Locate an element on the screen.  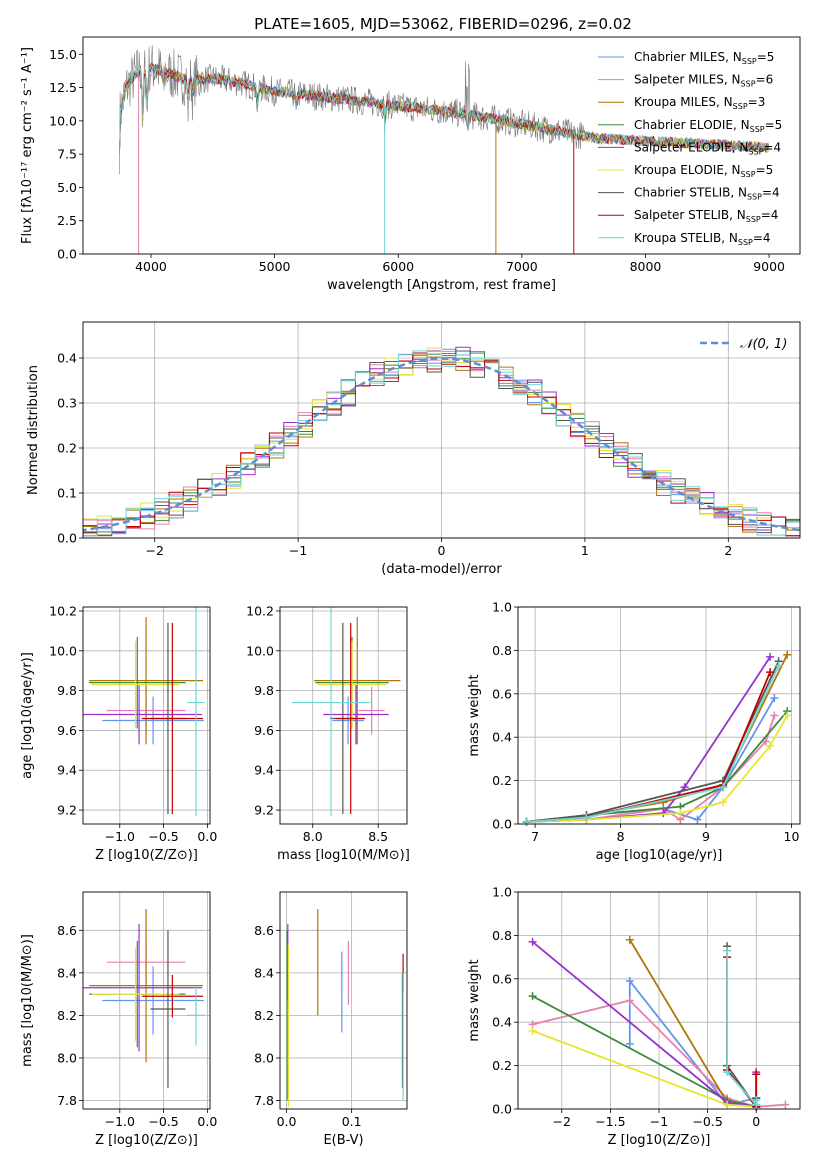
y-tick-label: 8.2 is located at coordinates (264, 1015).